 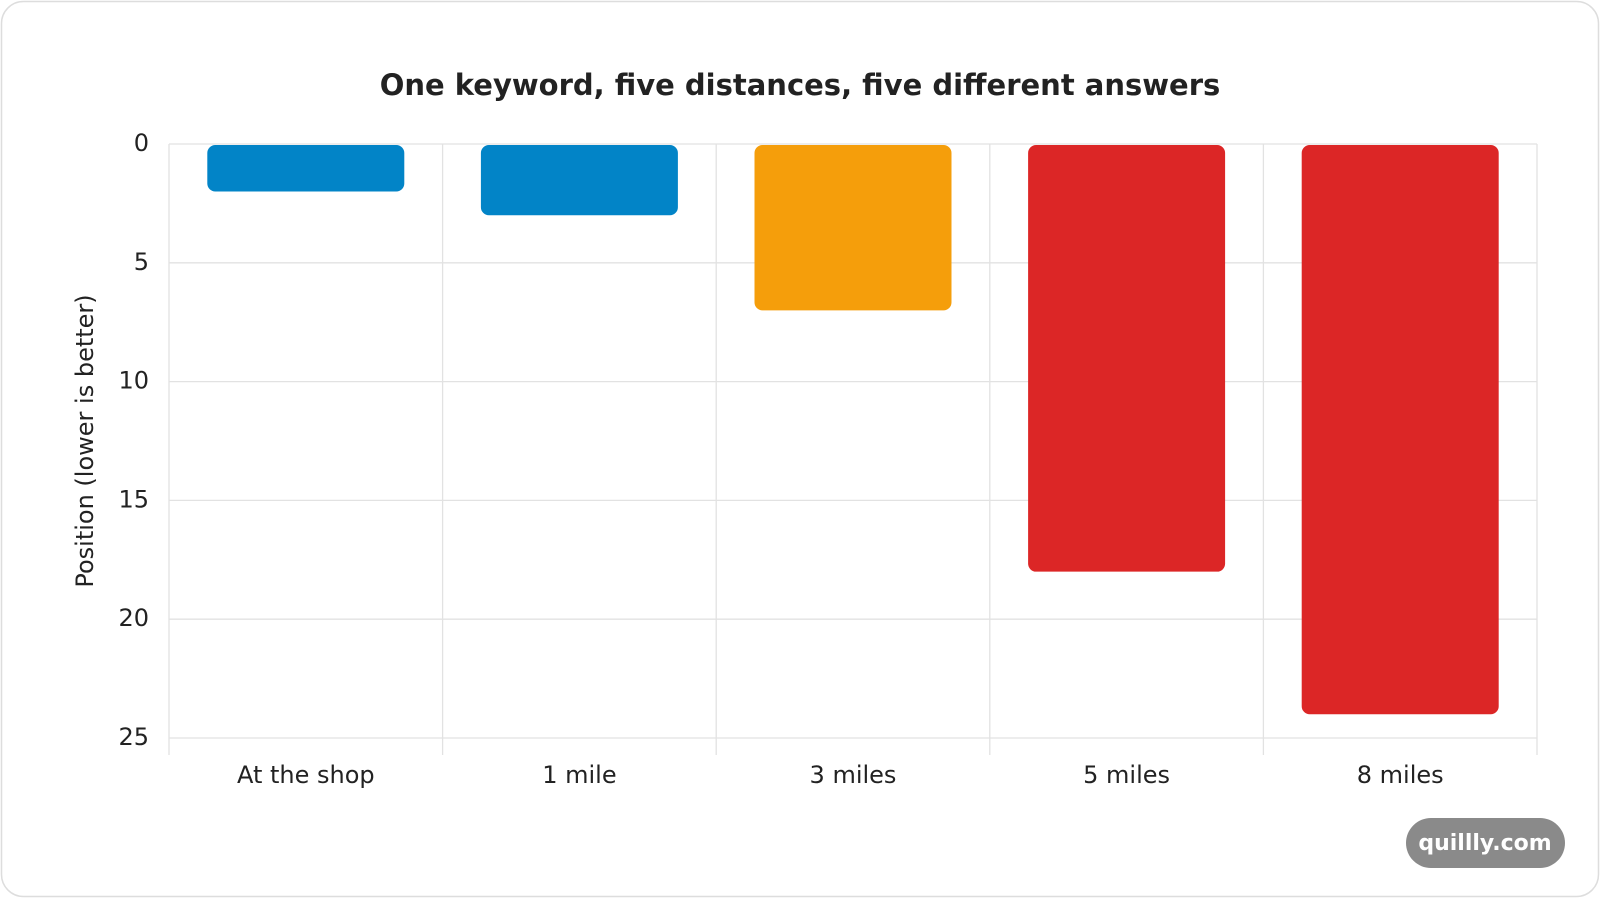 I want to click on y-tick-label: 0, so click(x=141, y=143).